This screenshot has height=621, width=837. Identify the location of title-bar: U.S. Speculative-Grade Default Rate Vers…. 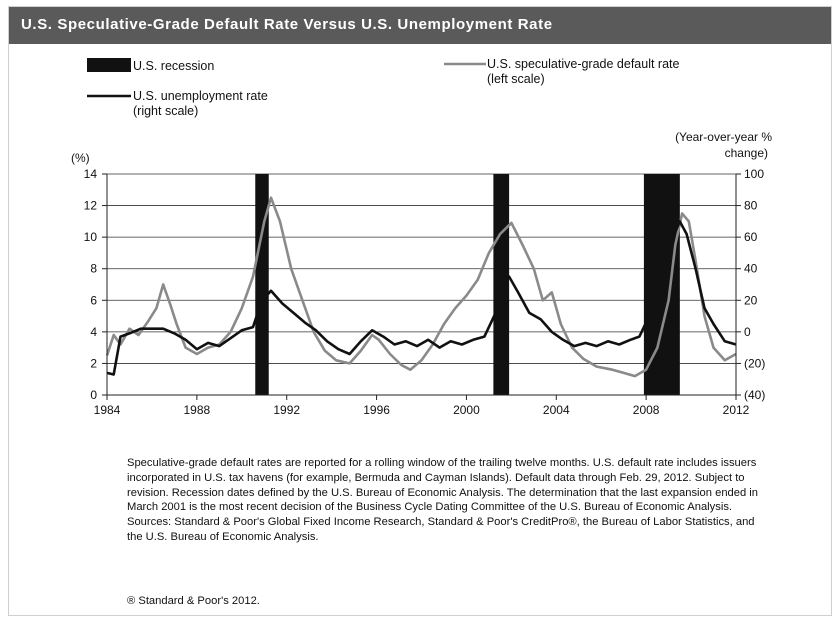
(420, 25).